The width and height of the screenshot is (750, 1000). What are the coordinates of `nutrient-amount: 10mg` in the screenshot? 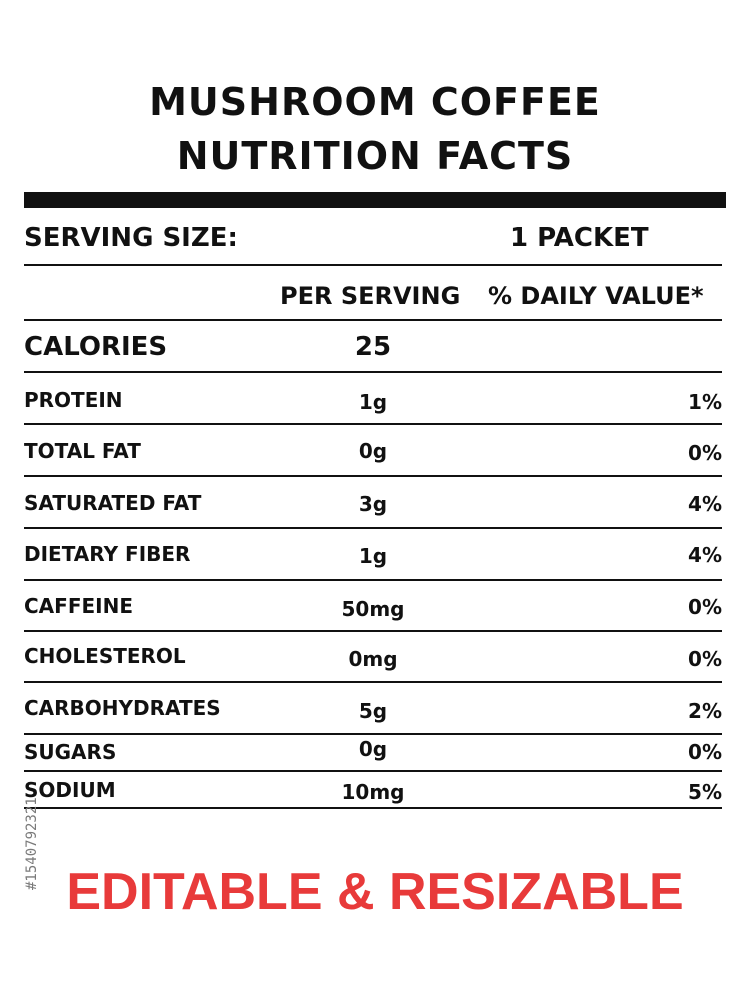 It's located at (373, 792).